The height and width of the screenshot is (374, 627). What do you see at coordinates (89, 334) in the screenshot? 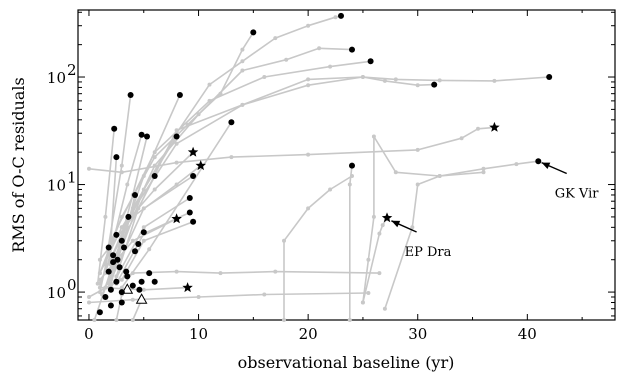
I see `x-tick-label: 0` at bounding box center [89, 334].